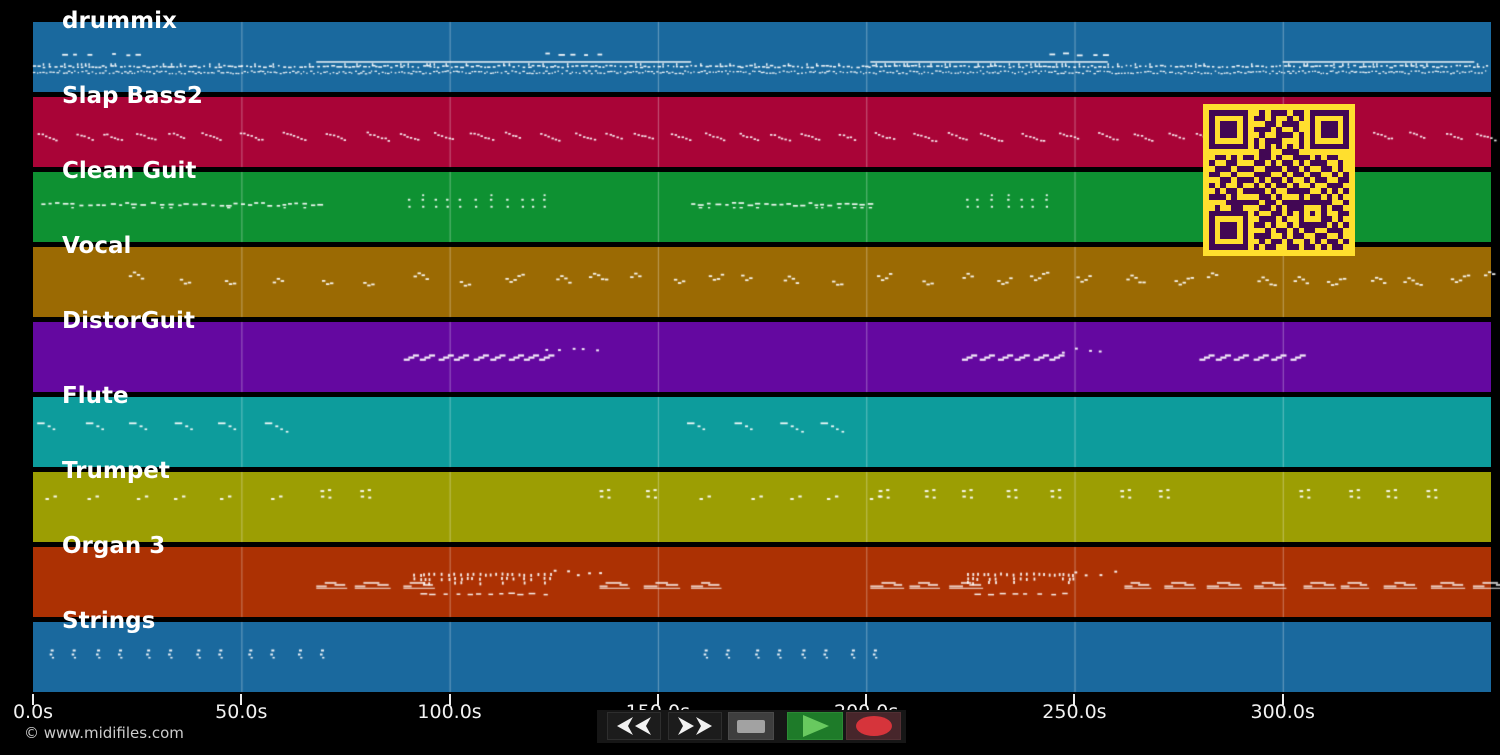  I want to click on record-button, so click(873, 726).